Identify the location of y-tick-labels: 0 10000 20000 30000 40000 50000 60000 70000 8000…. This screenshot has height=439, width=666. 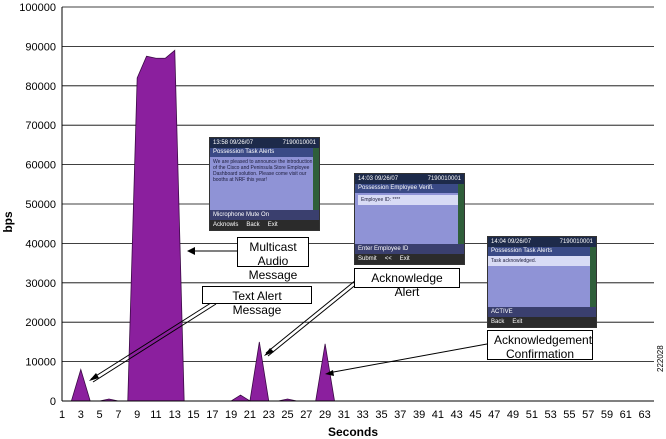
(37, 205).